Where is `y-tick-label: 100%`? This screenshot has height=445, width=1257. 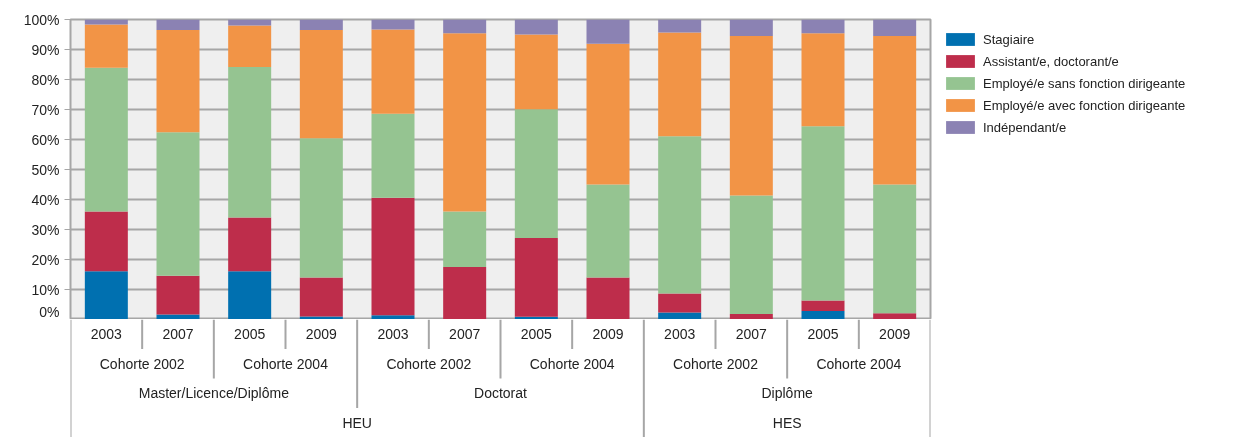
y-tick-label: 100% is located at coordinates (41, 19).